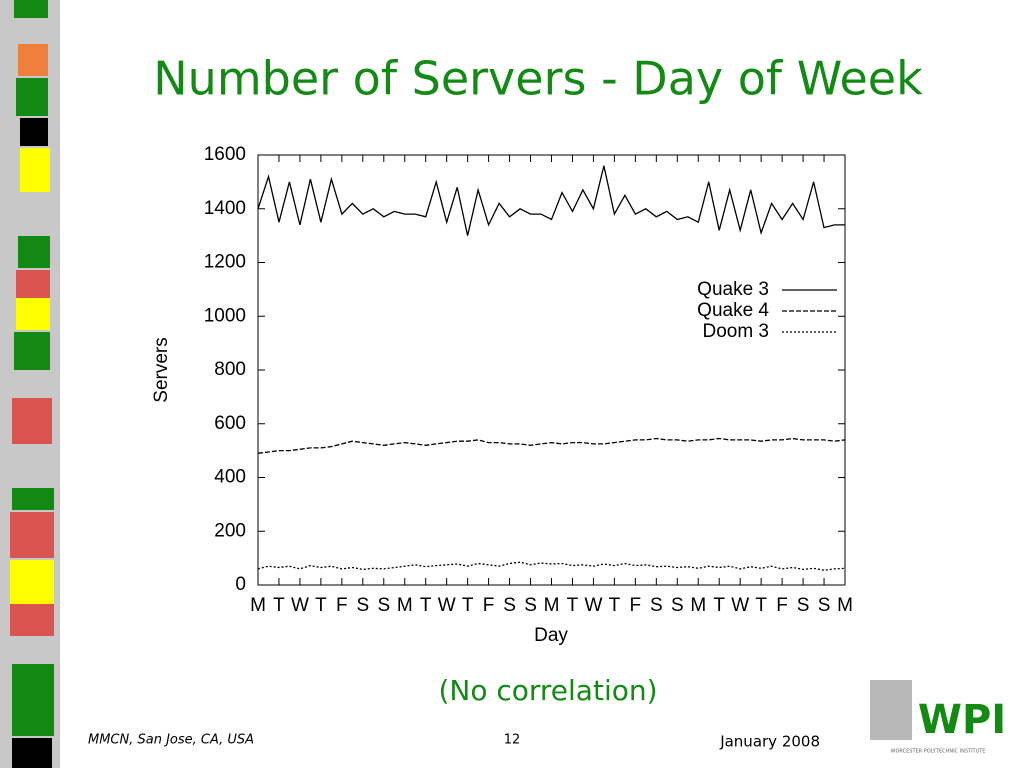 The width and height of the screenshot is (1024, 768). I want to click on legend-label: Doom 3, so click(735, 331).